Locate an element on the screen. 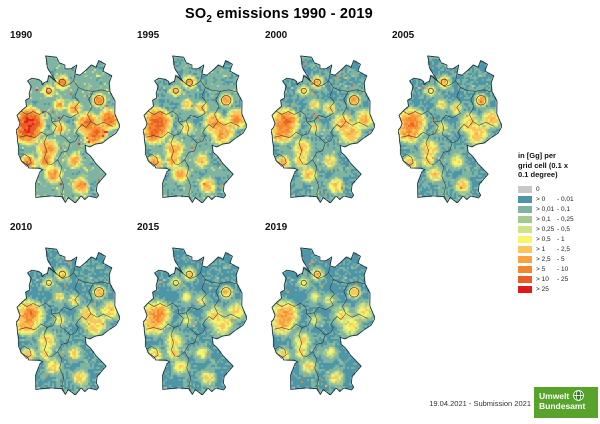 The width and height of the screenshot is (600, 424). legend-range-to: - 25 is located at coordinates (563, 279).